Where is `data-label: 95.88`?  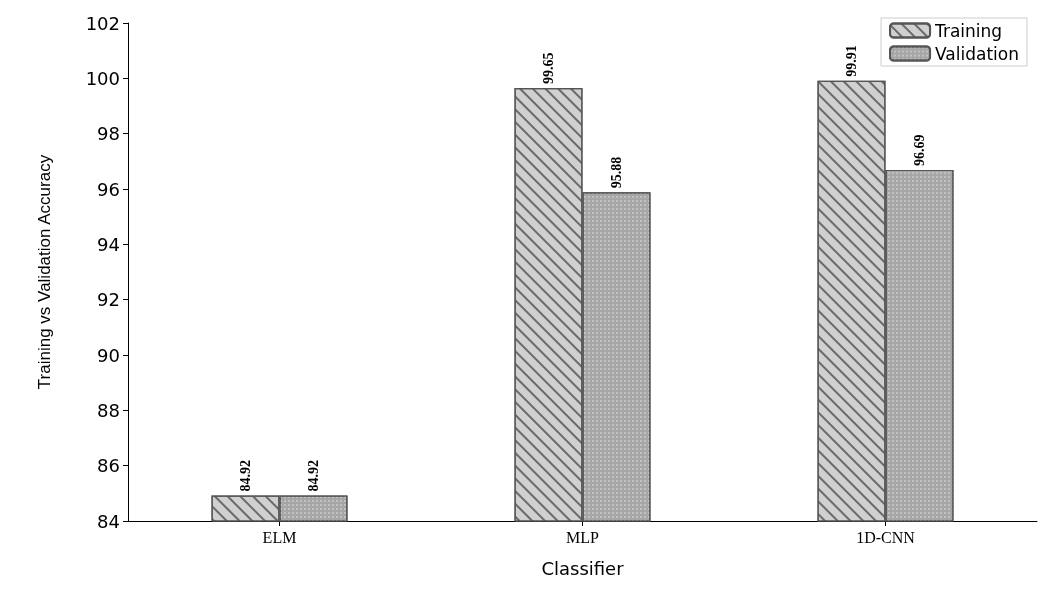
data-label: 95.88 is located at coordinates (616, 172).